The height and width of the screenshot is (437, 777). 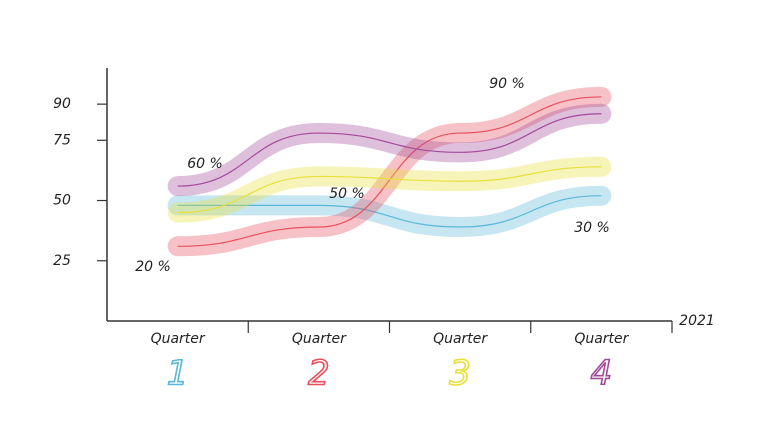 What do you see at coordinates (592, 228) in the screenshot?
I see `annotation: 30 %` at bounding box center [592, 228].